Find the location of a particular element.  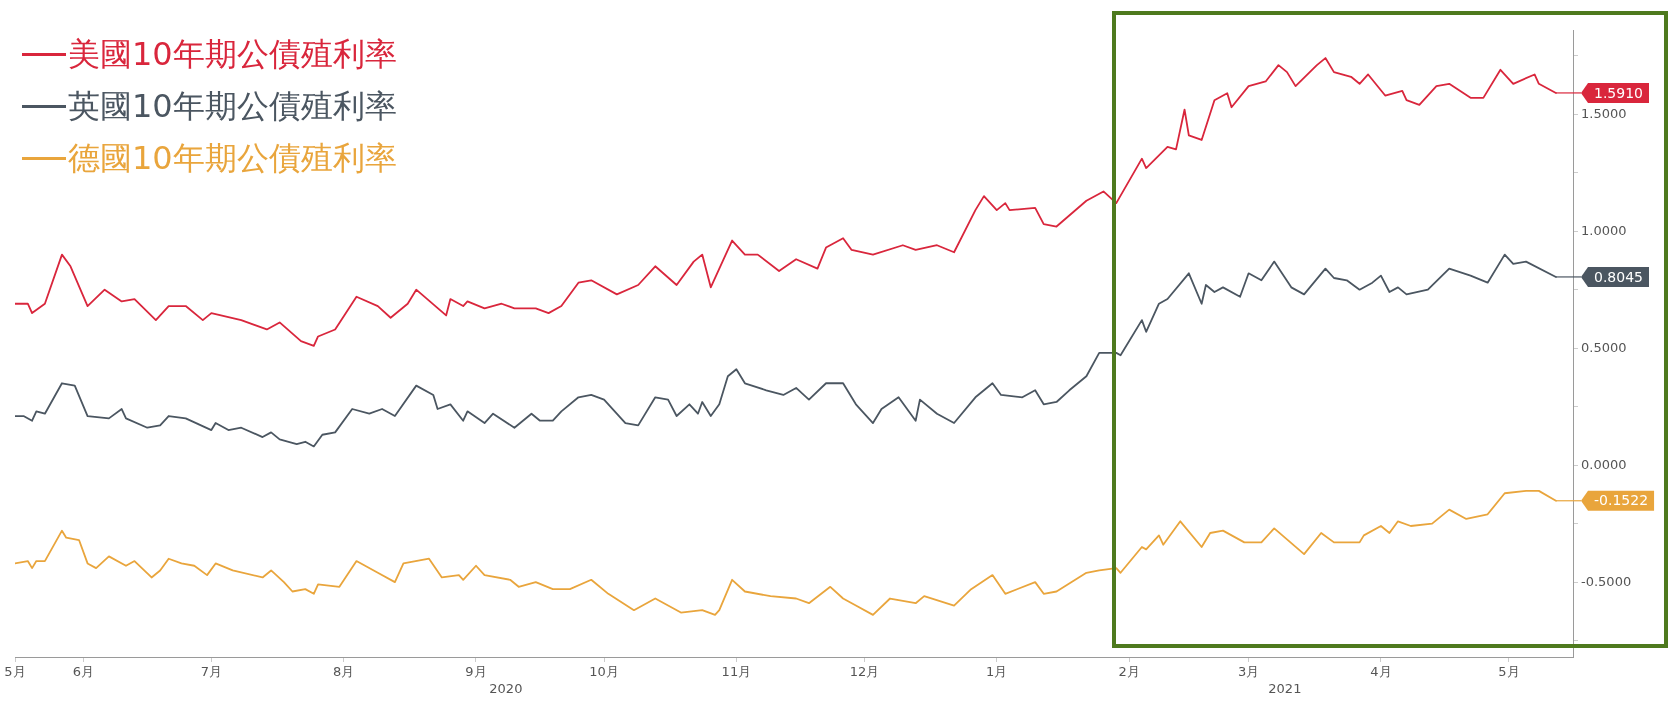

x-tick-label: 4月 is located at coordinates (1381, 672).